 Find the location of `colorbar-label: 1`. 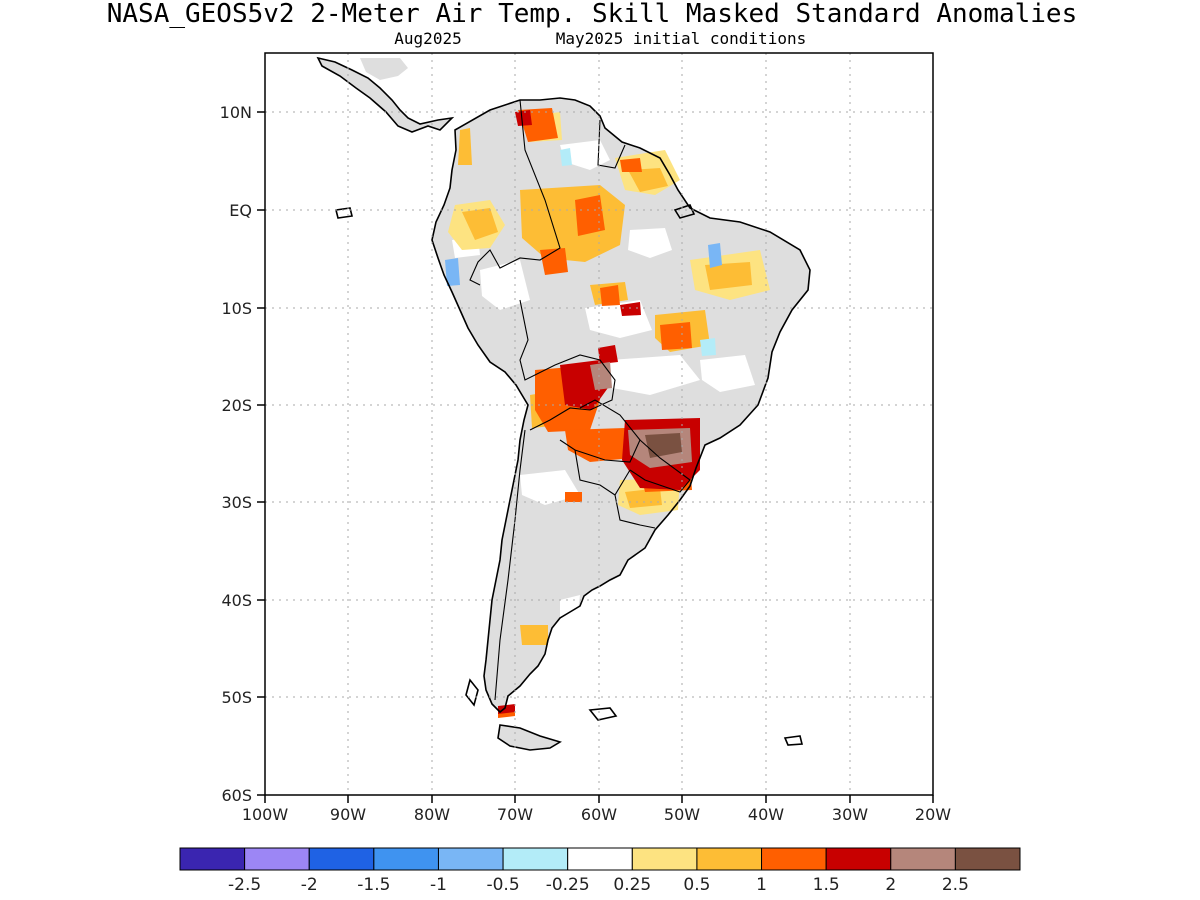

colorbar-label: 1 is located at coordinates (761, 885).